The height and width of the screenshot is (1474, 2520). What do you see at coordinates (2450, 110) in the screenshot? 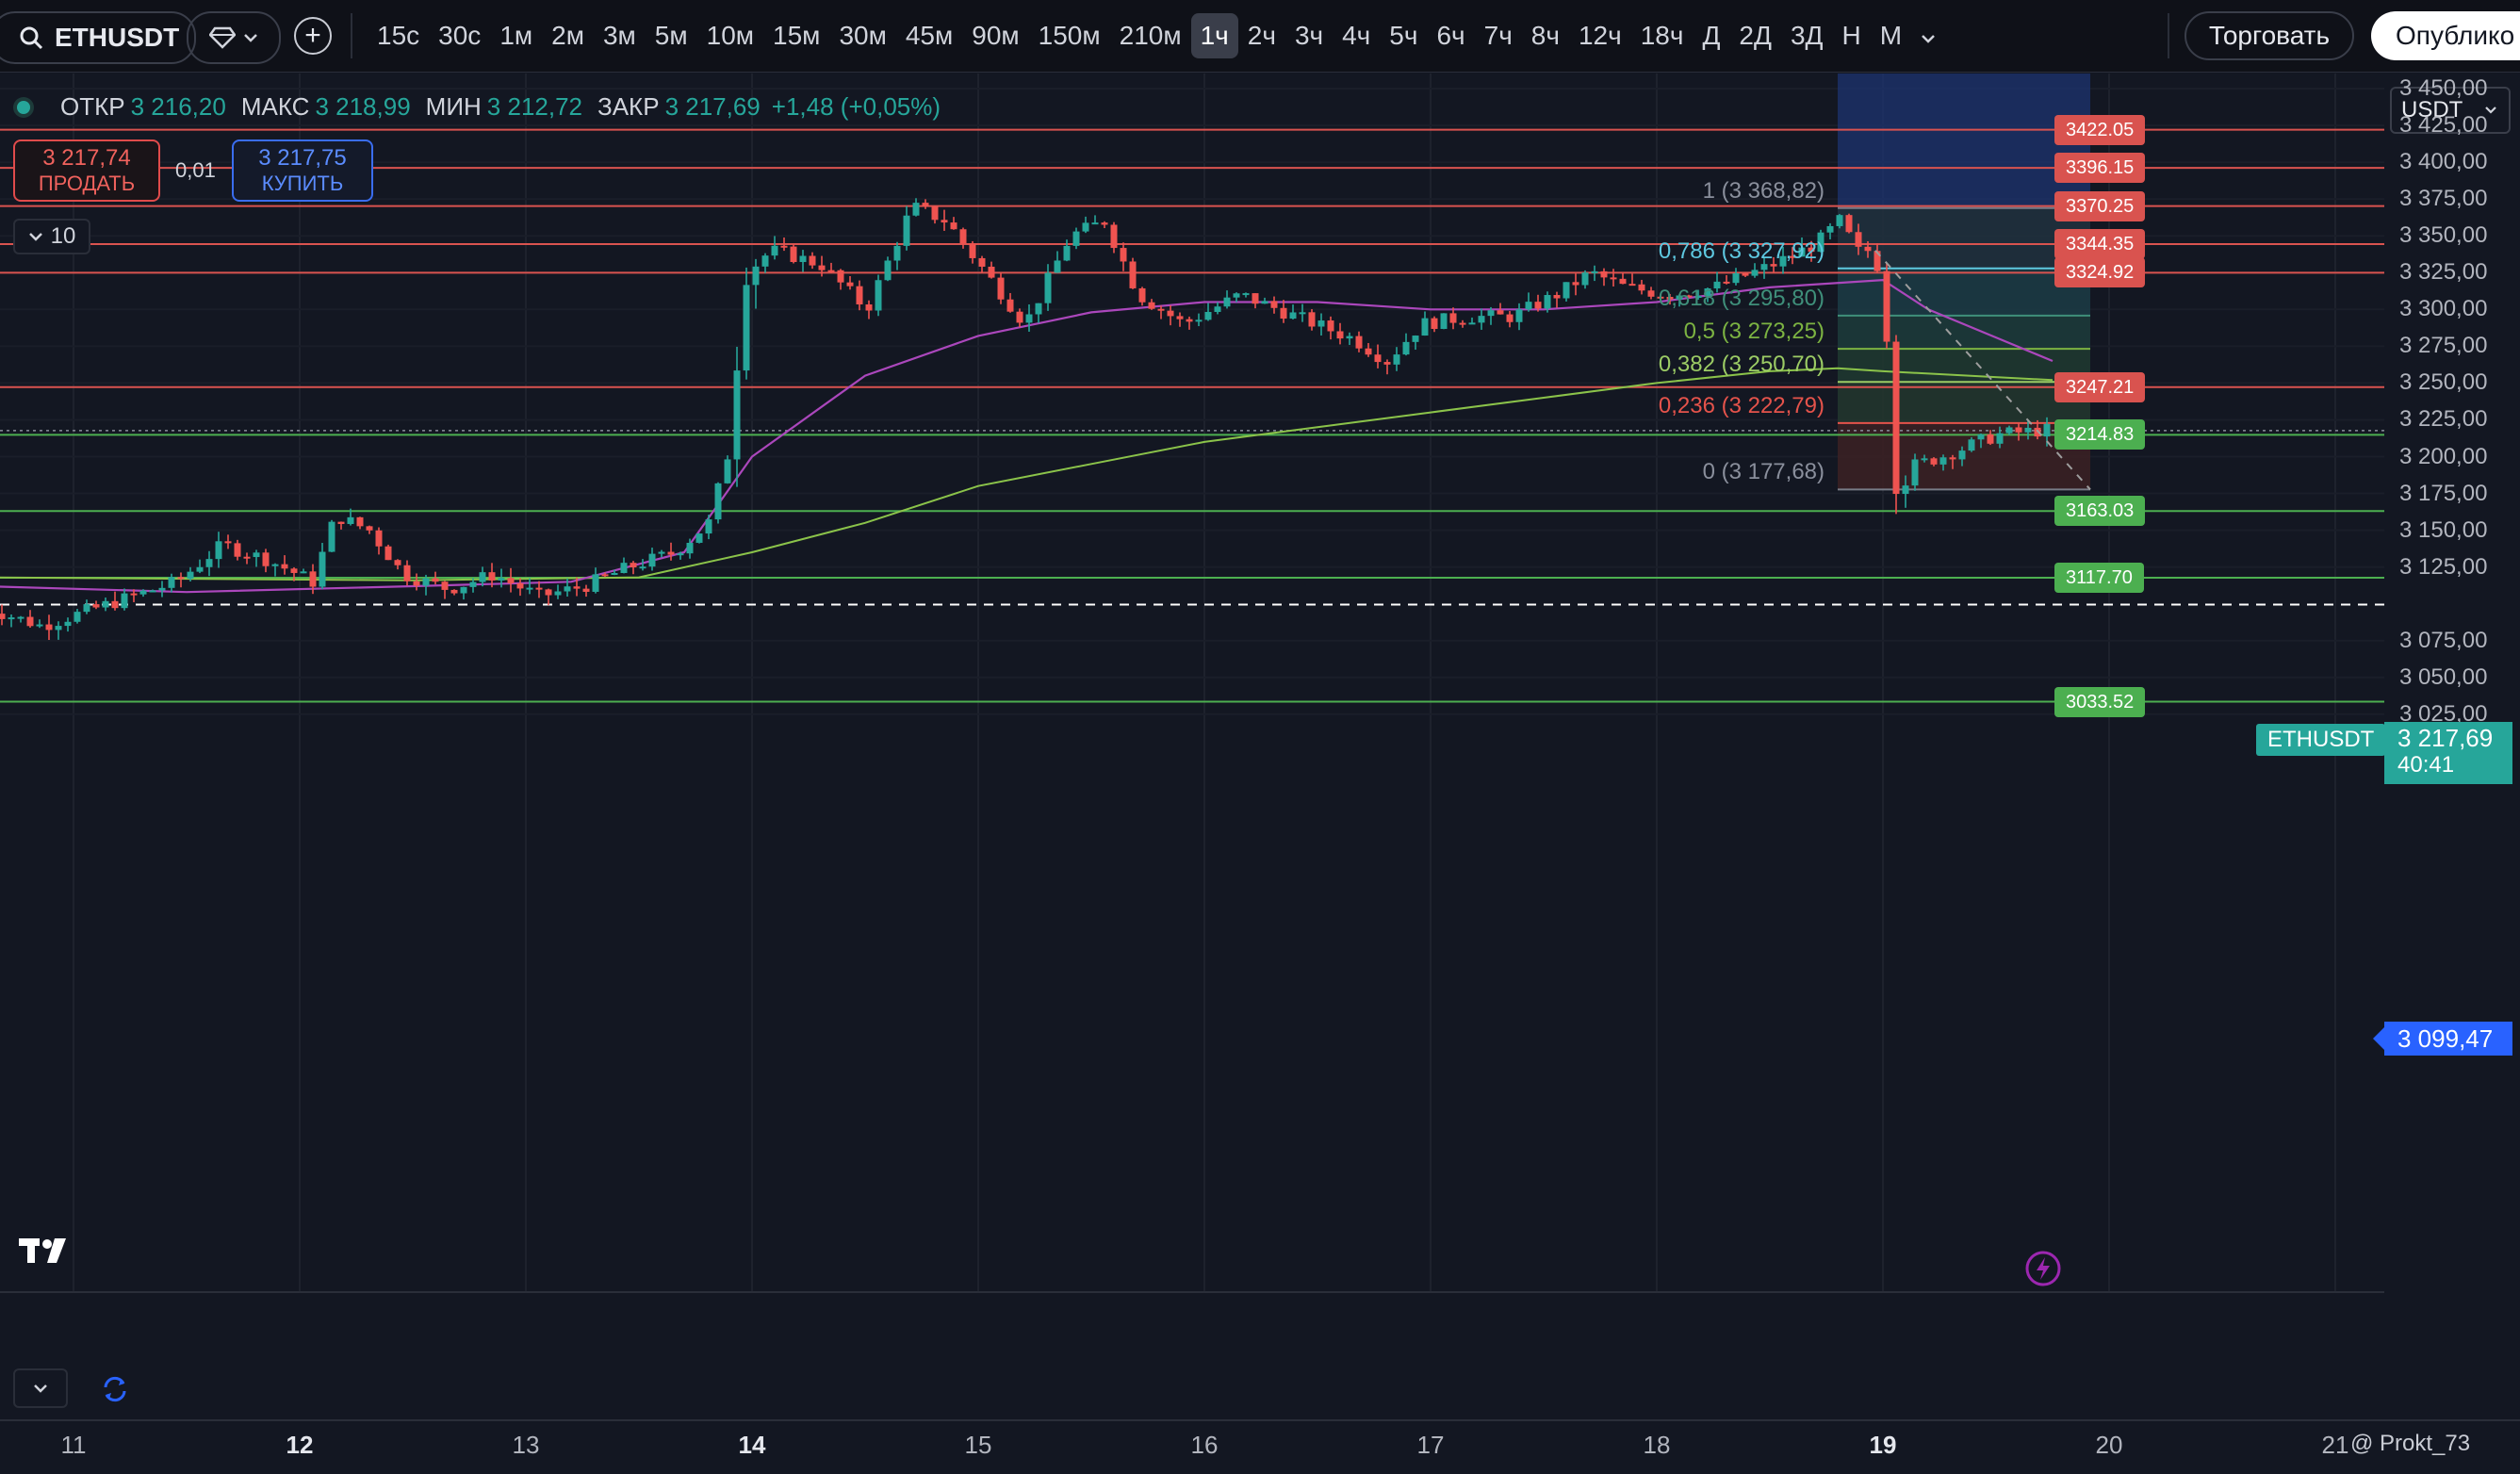
I see `currency-select: USDT` at bounding box center [2450, 110].